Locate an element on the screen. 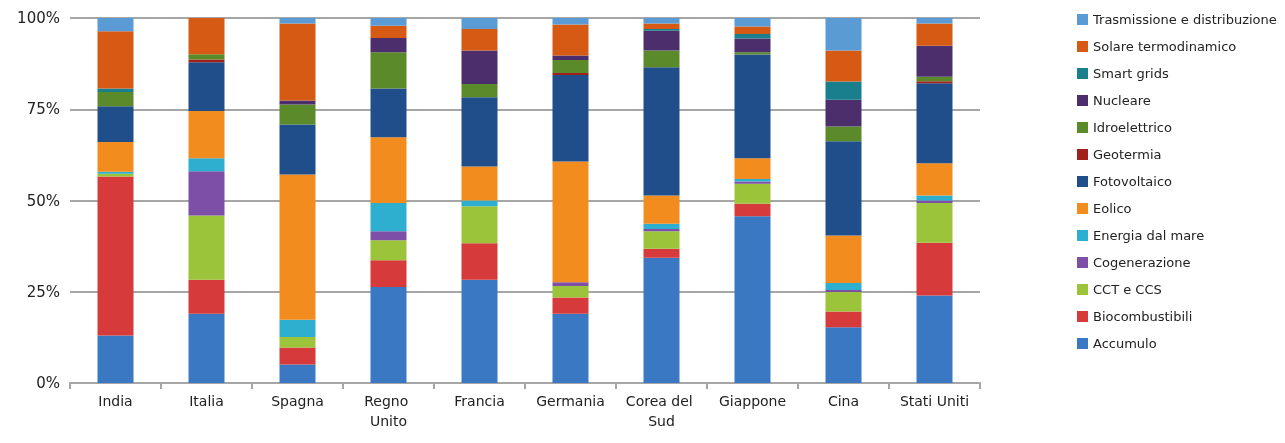  legend-label: CCT e CCS is located at coordinates (1127, 289).